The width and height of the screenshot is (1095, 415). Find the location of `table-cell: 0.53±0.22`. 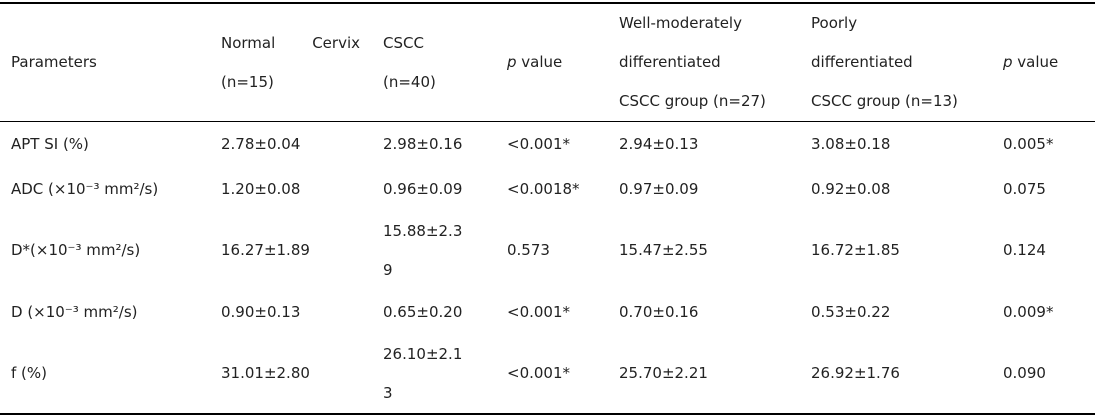

table-cell: 0.53±0.22 is located at coordinates (851, 311).